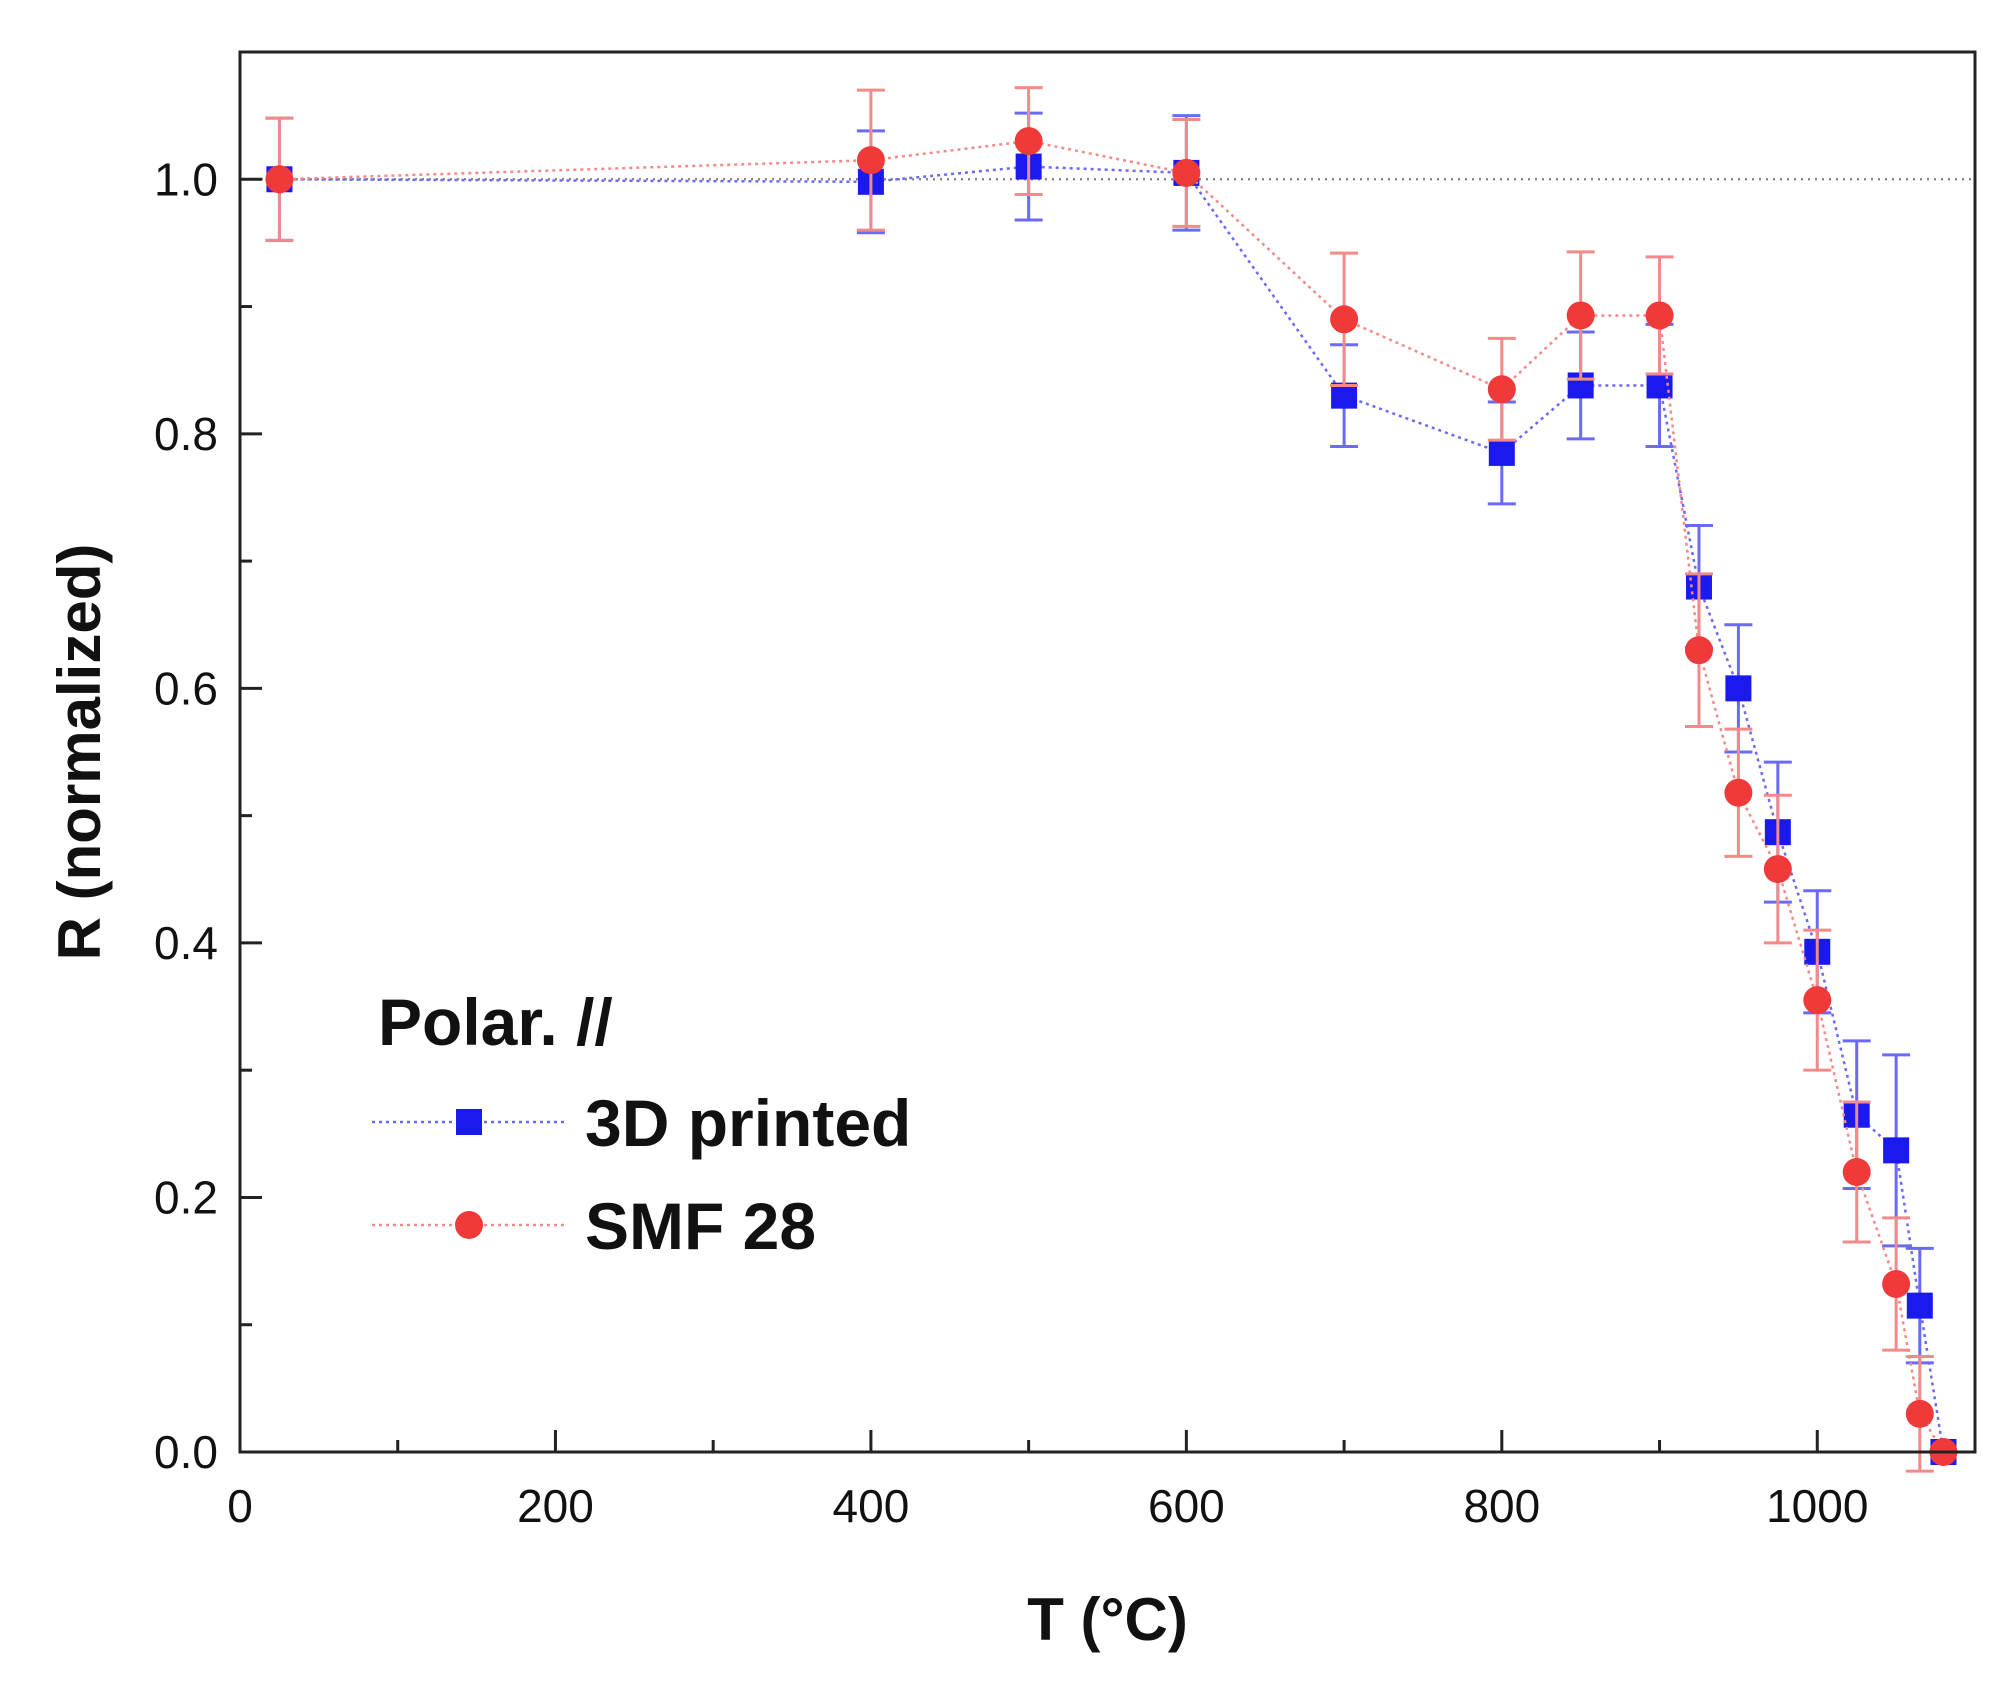 Image resolution: width=2002 pixels, height=1682 pixels. I want to click on y-tick-label: 0.0, so click(186, 1452).